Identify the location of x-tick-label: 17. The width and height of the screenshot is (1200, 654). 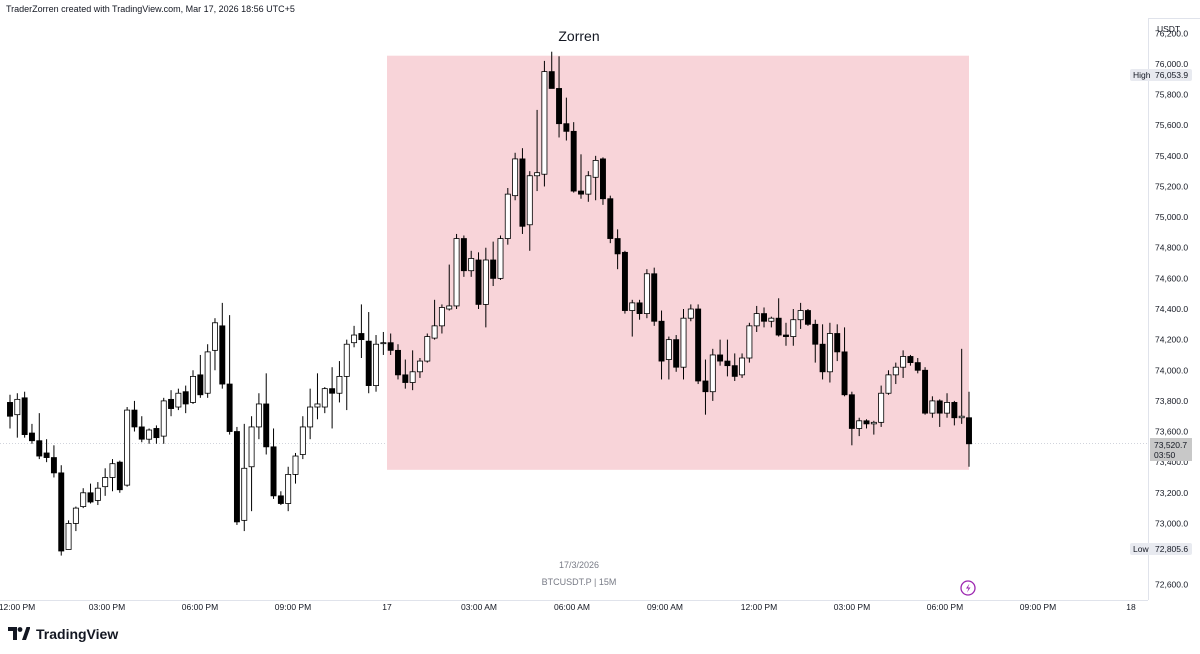
(387, 607).